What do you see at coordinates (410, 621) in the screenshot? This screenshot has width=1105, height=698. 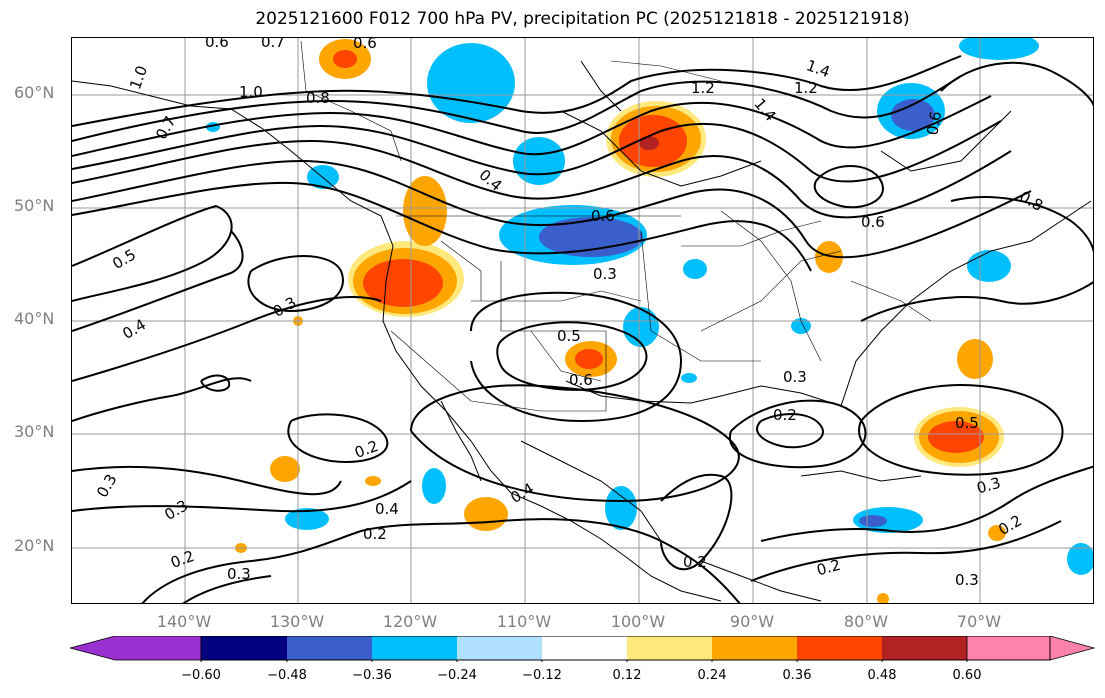 I see `lon-label-120w: 120°W` at bounding box center [410, 621].